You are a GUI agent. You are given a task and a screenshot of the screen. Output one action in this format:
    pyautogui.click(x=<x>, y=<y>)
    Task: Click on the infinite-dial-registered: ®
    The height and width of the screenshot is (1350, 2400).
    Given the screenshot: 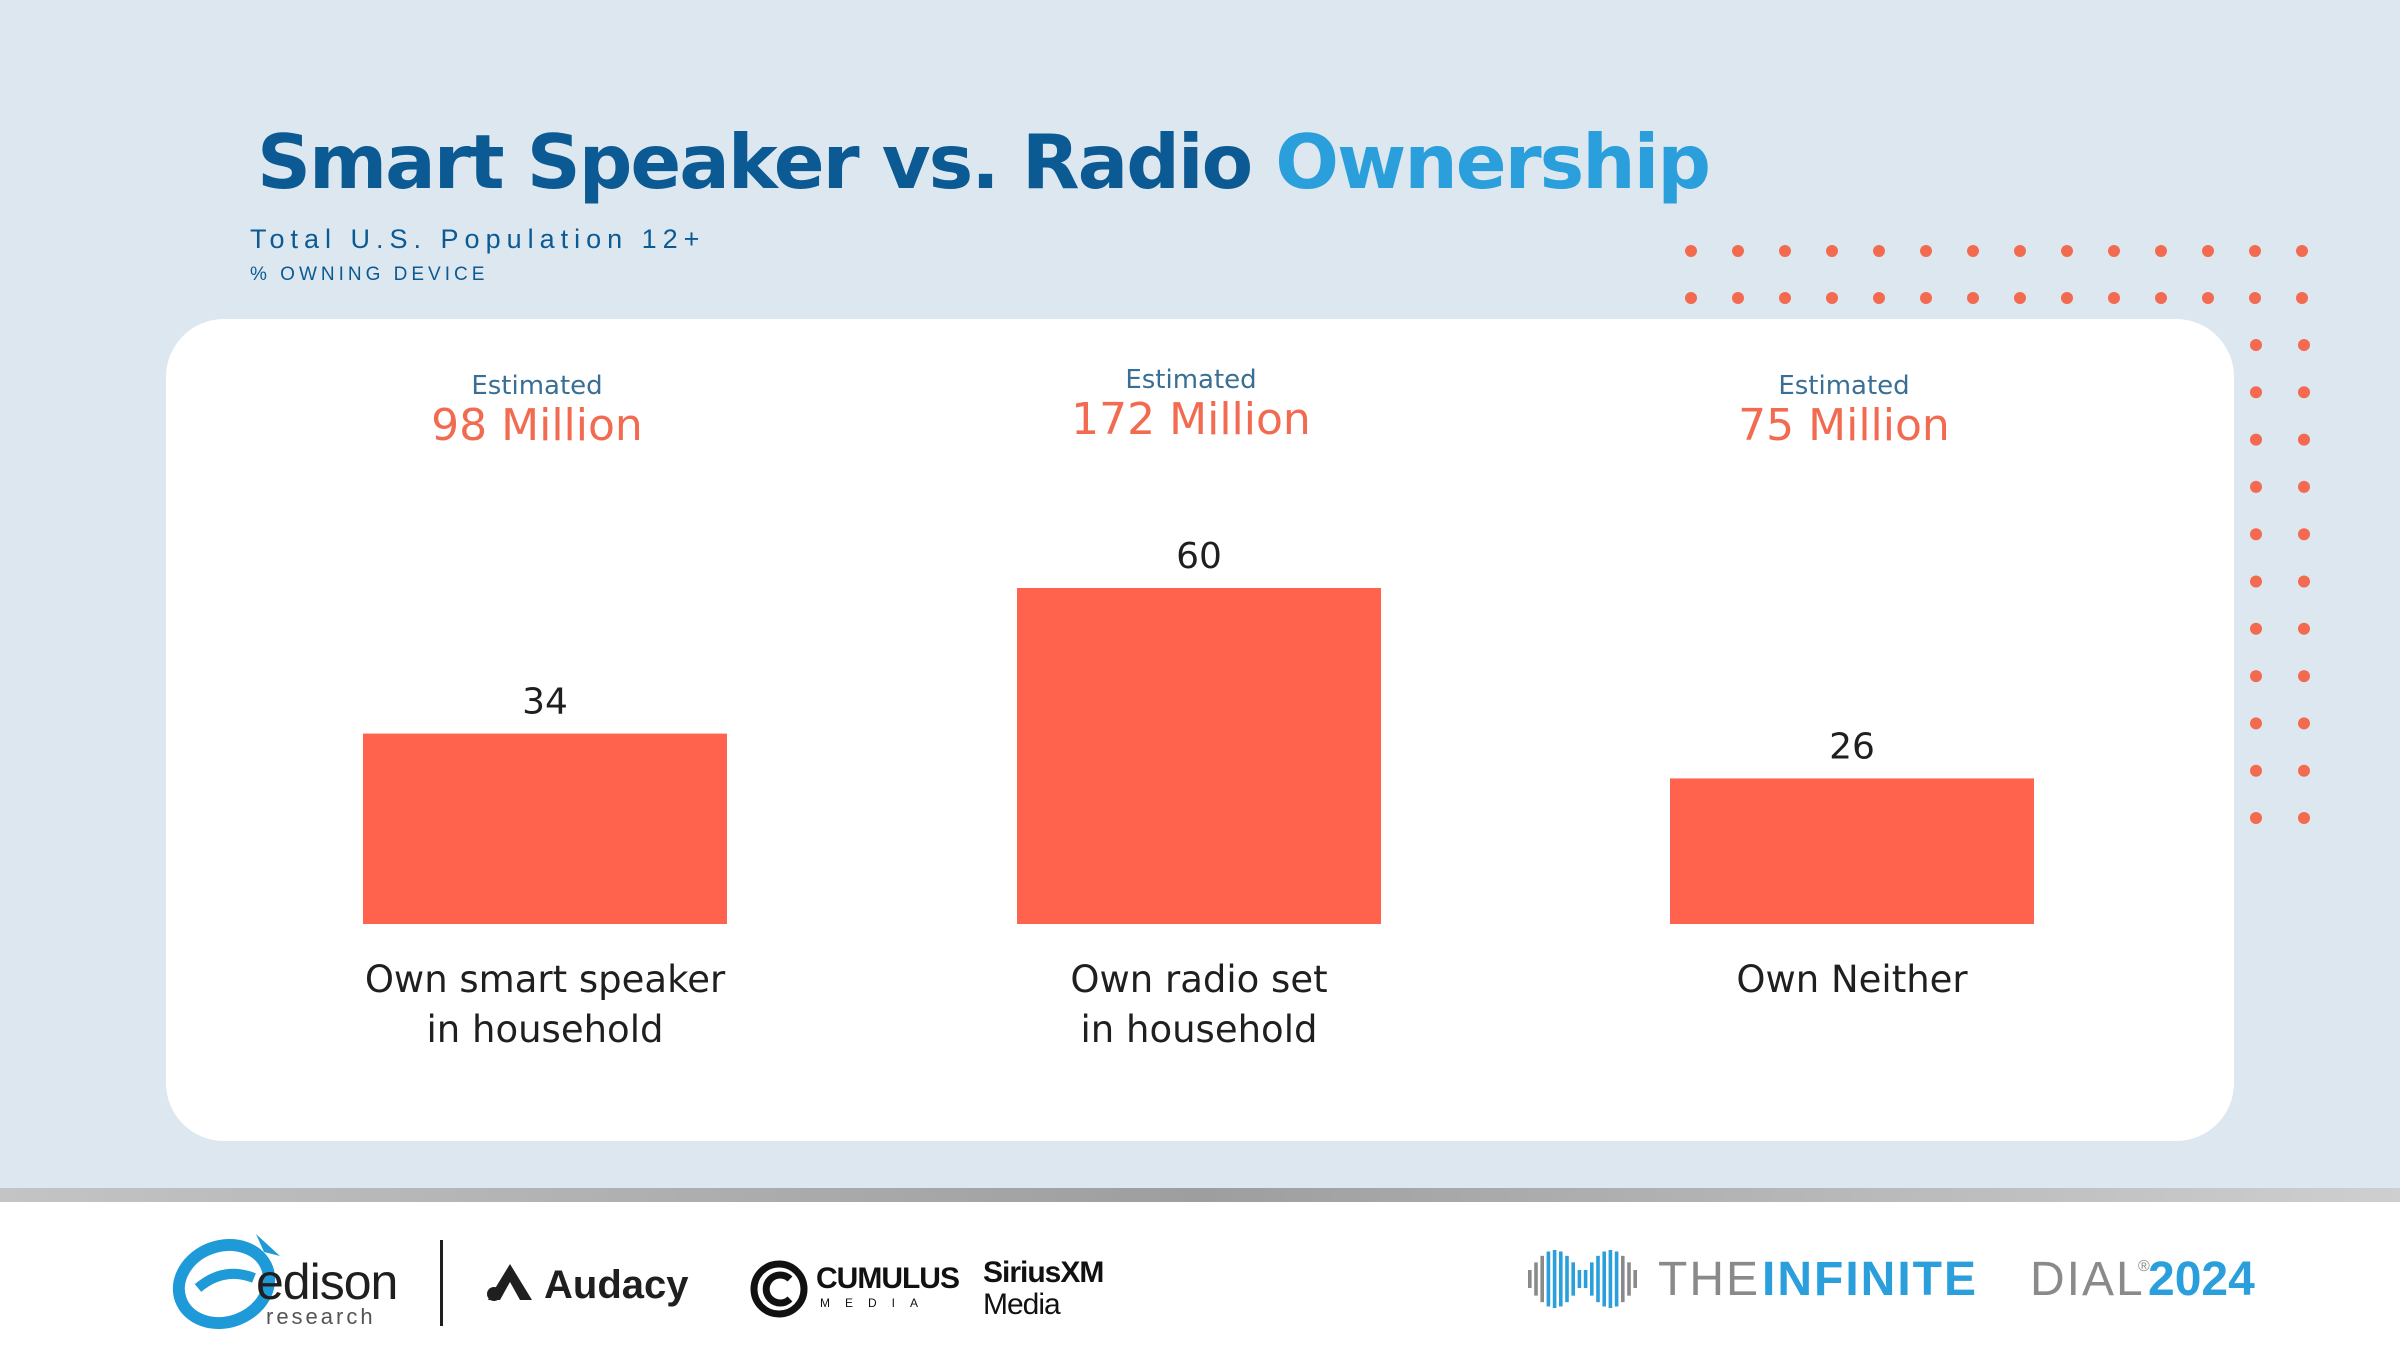 What is the action you would take?
    pyautogui.click(x=2144, y=1266)
    